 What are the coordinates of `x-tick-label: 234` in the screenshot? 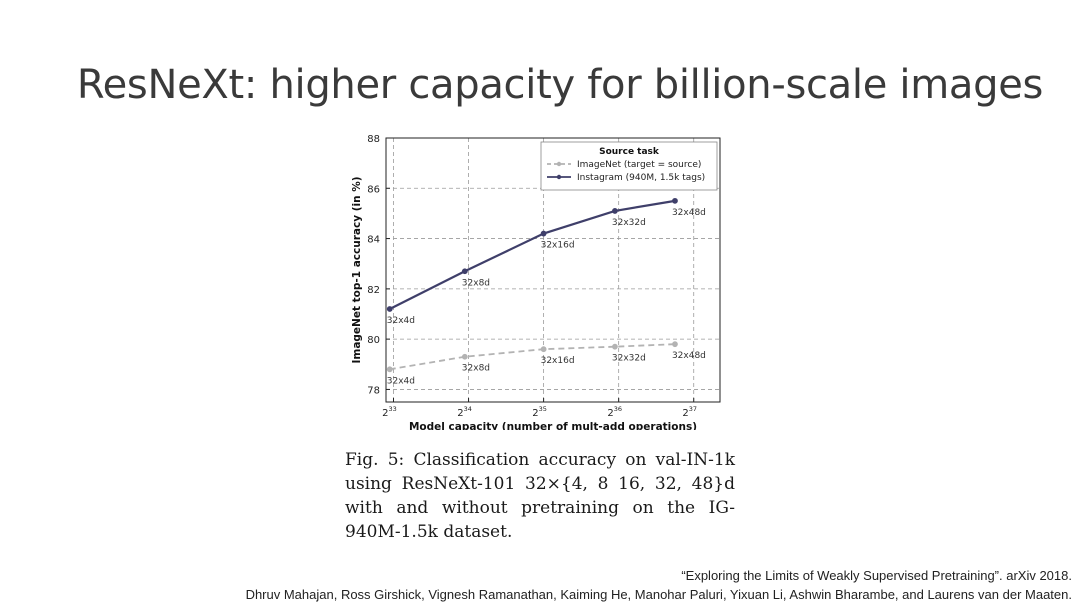 It's located at (464, 412).